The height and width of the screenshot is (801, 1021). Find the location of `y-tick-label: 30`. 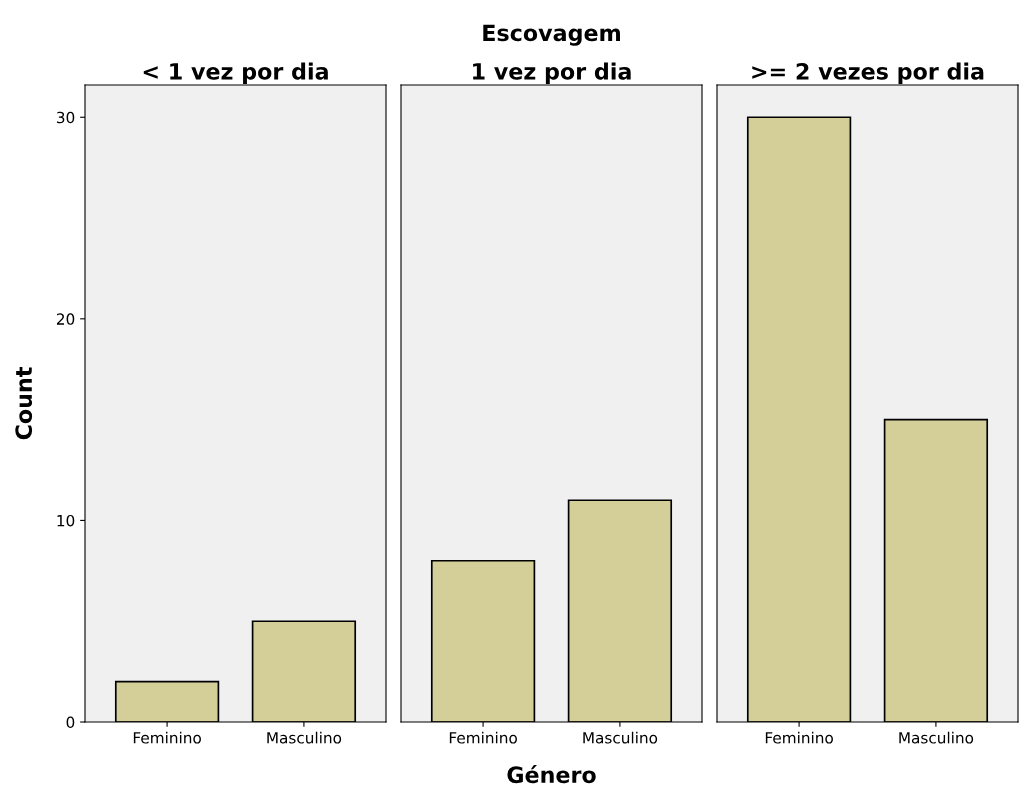

y-tick-label: 30 is located at coordinates (66, 117).